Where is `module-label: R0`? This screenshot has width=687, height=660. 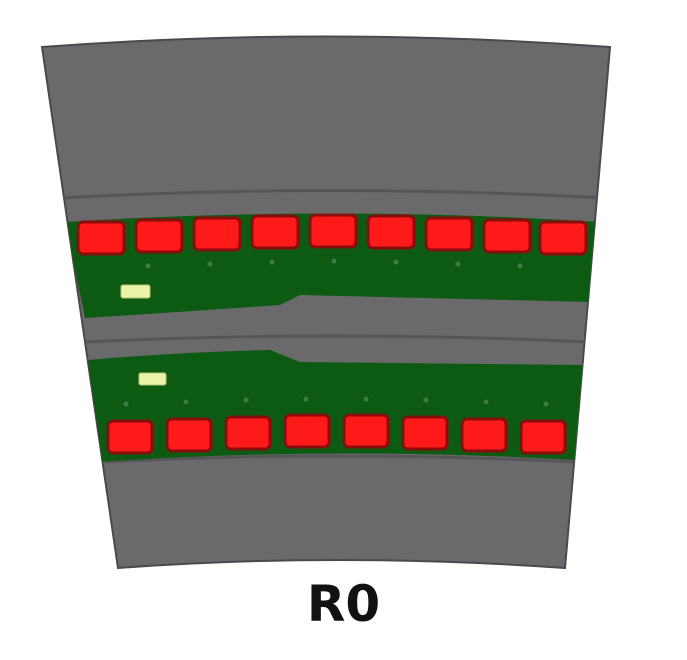
module-label: R0 is located at coordinates (343, 604).